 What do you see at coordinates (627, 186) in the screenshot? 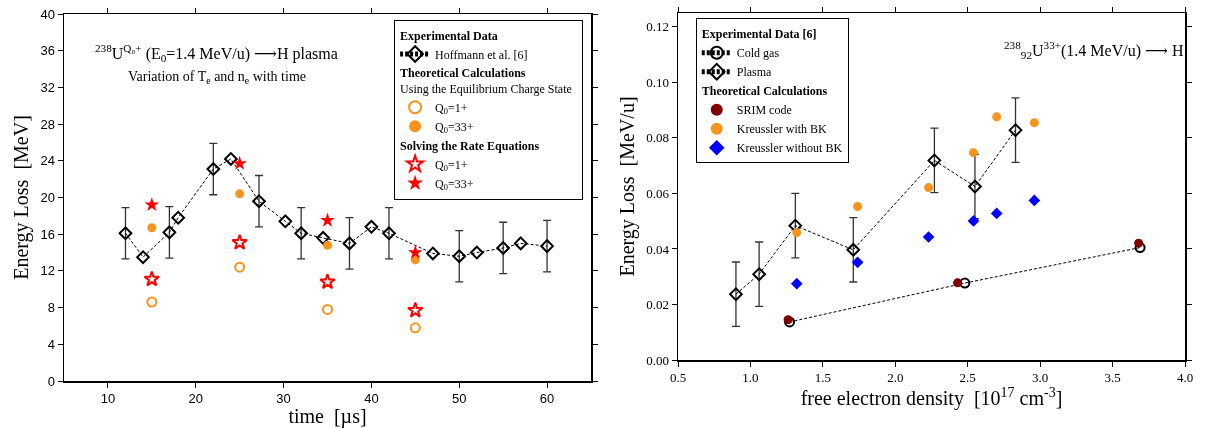
I see `y-axis-title: Energy Loss [MeV/u]` at bounding box center [627, 186].